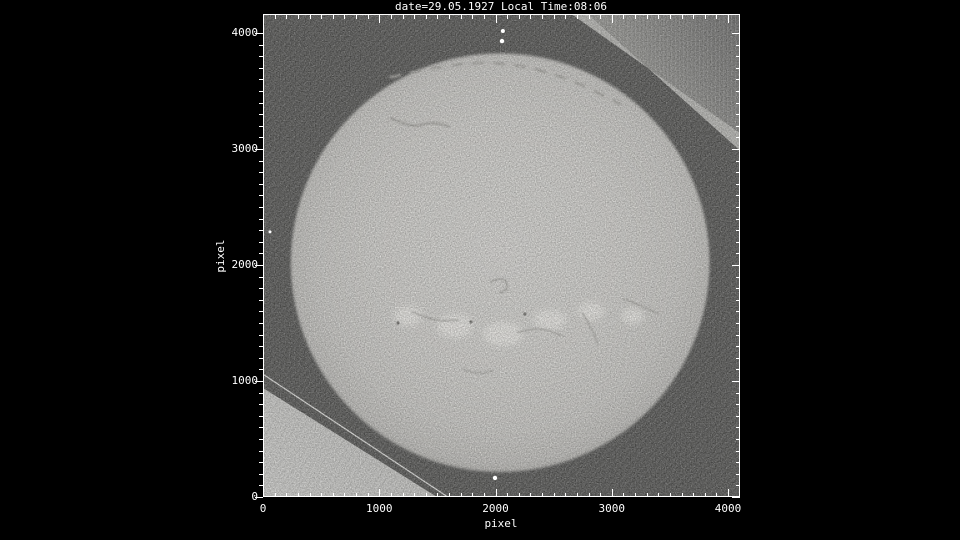  I want to click on plot-title: date=29.05.1927 Local Time:08:06, so click(501, 6).